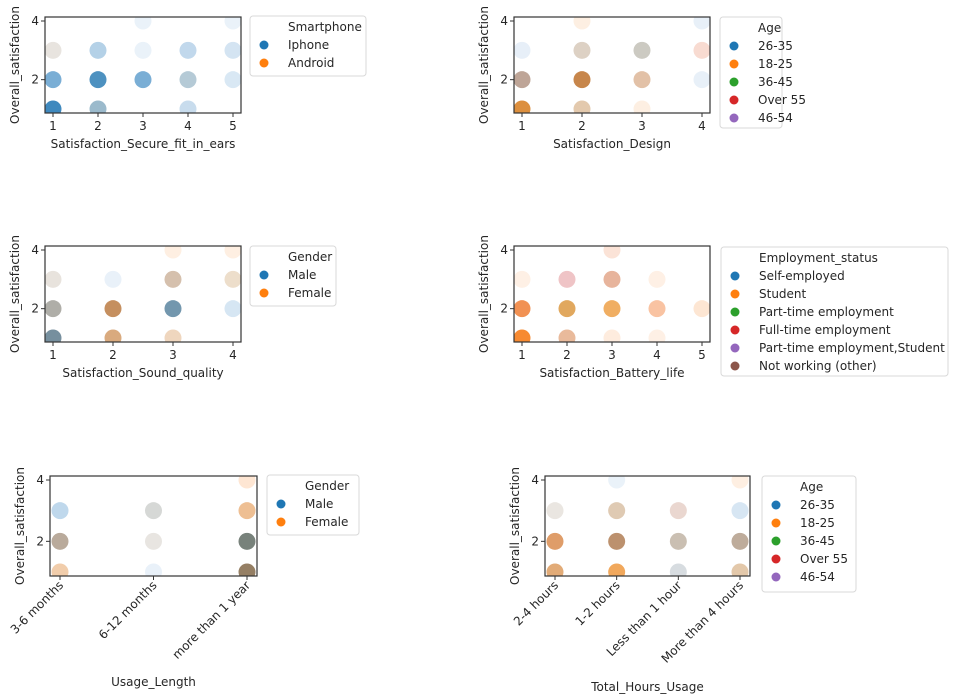 The height and width of the screenshot is (699, 959). I want to click on x-axis-label: Satisfaction_Sound_quality, so click(142, 373).